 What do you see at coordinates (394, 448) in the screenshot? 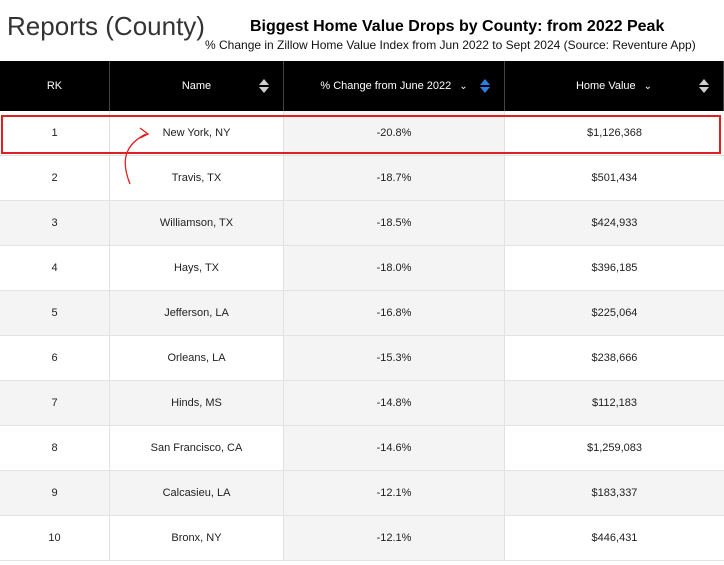
I see `change-cell: -14.6%` at bounding box center [394, 448].